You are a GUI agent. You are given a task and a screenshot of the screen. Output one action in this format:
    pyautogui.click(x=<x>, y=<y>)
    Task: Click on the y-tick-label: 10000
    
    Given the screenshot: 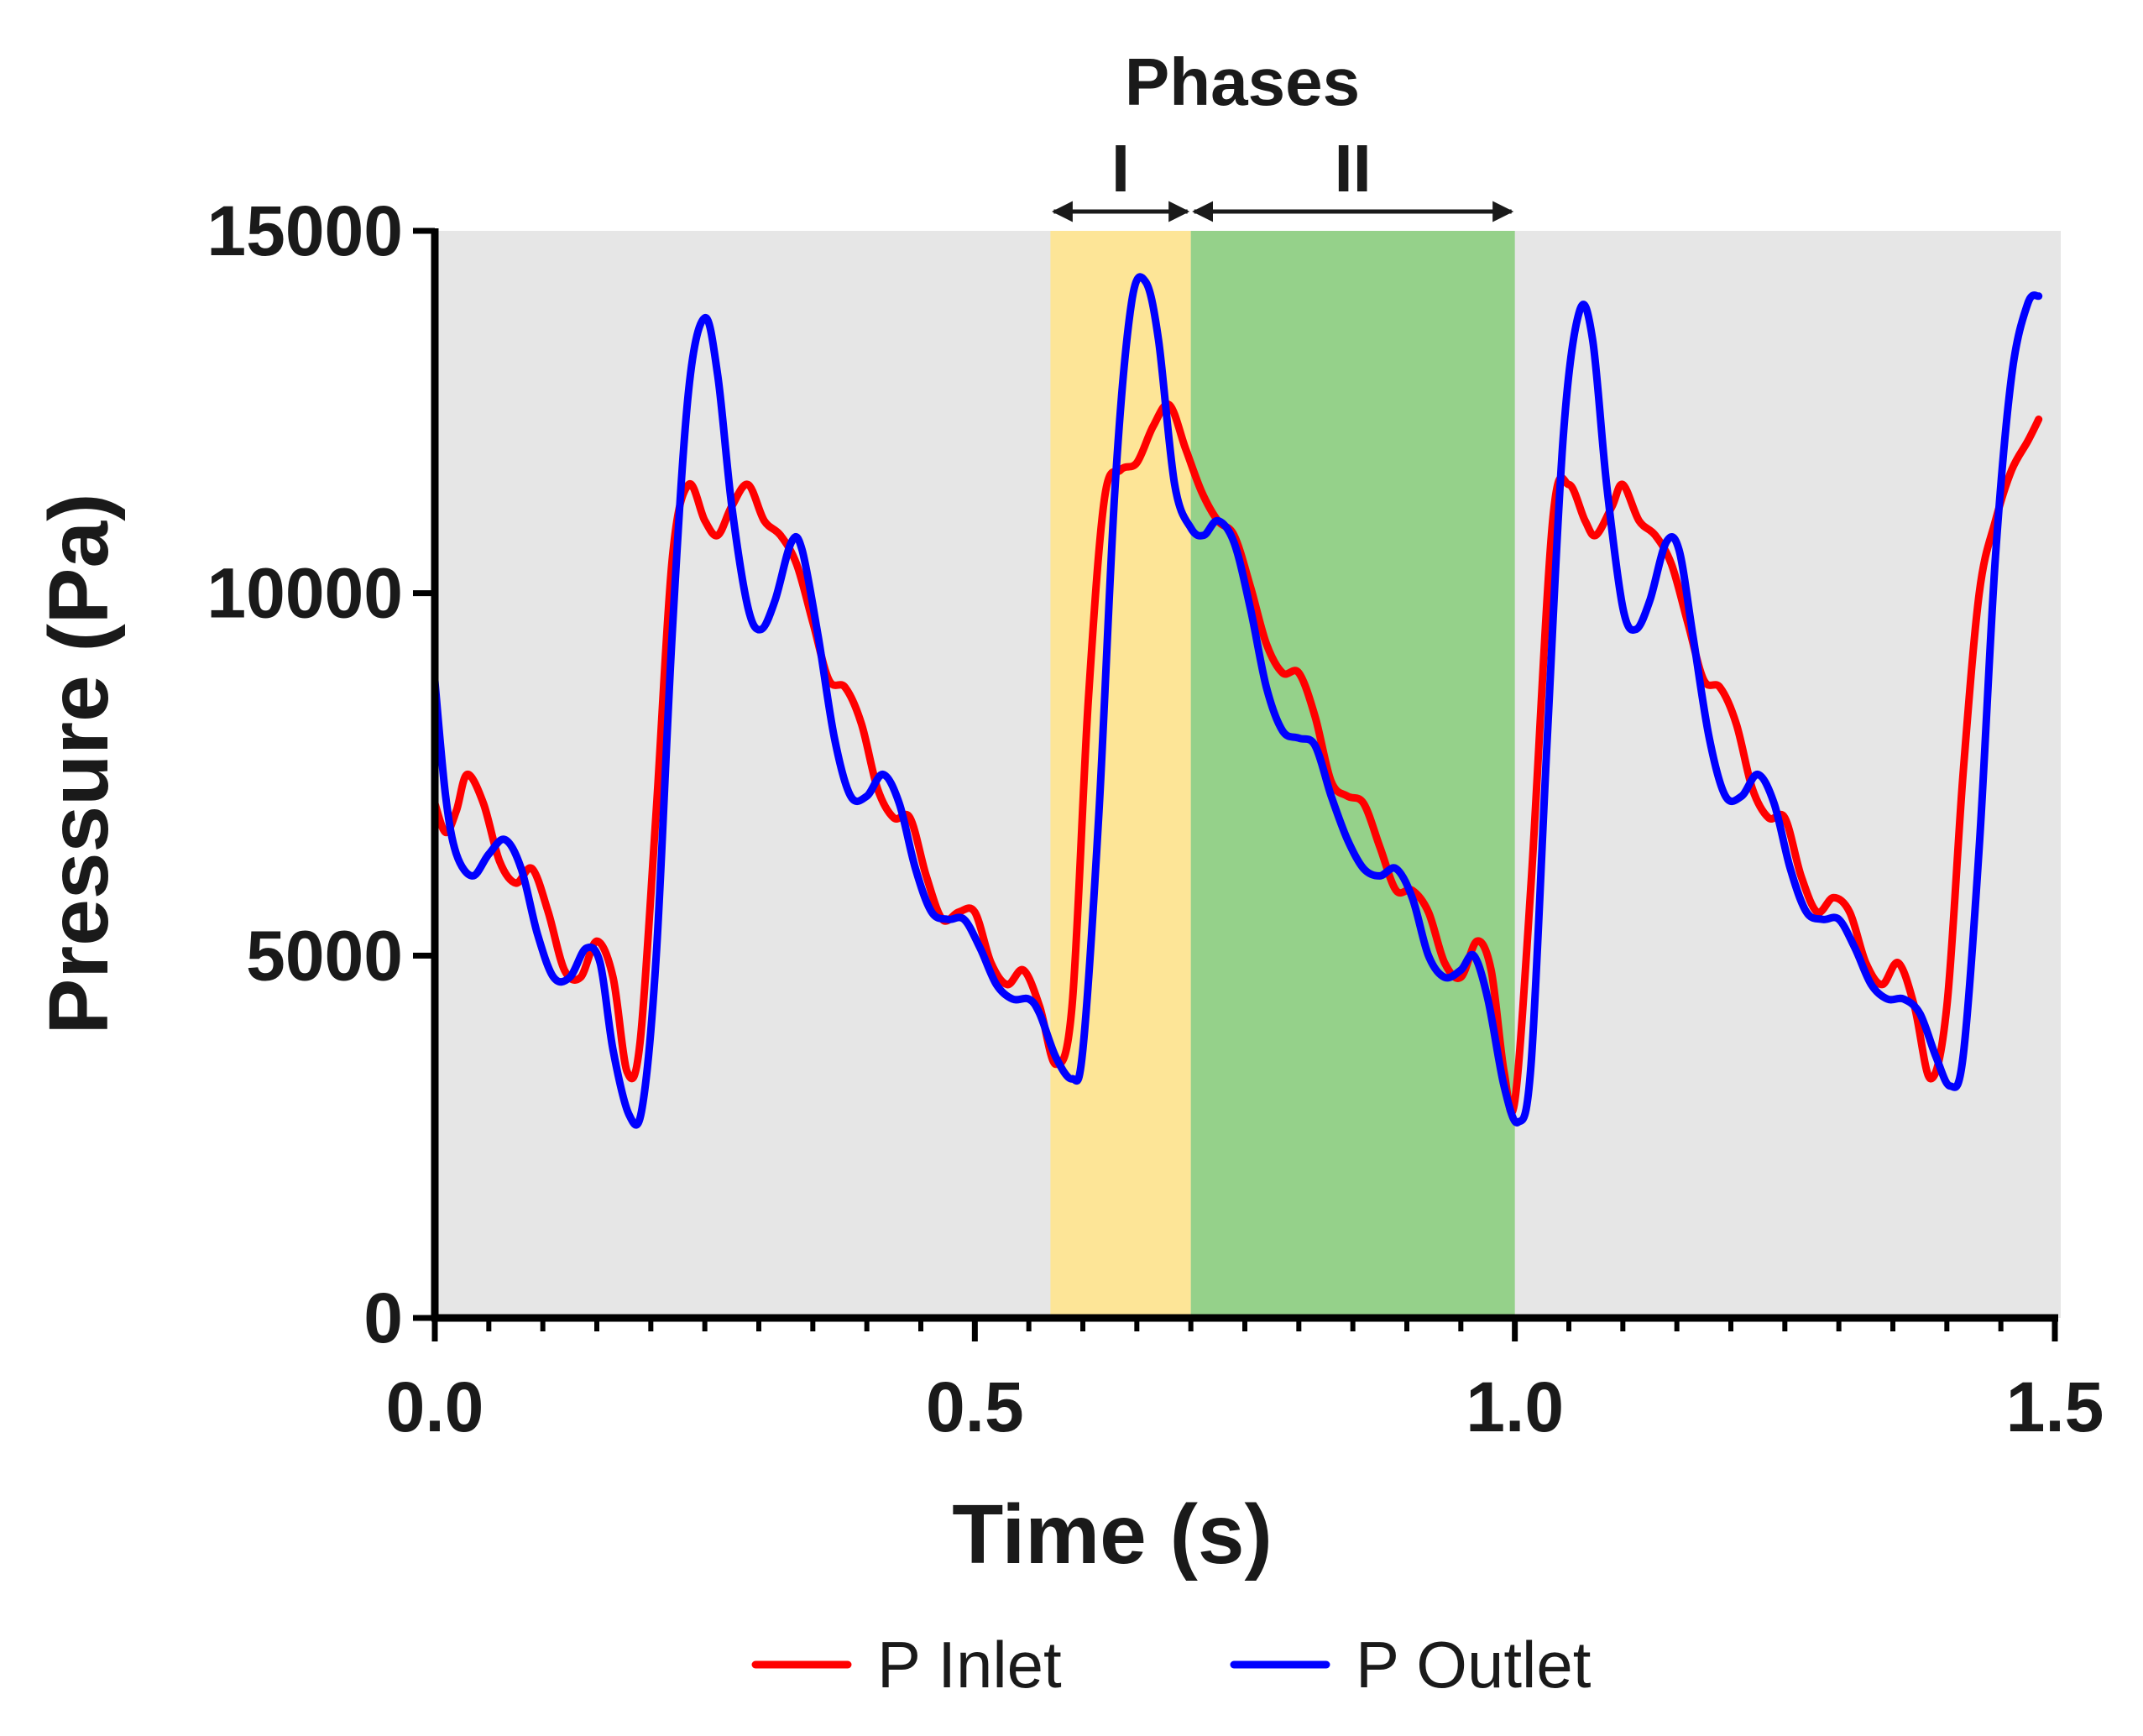 What is the action you would take?
    pyautogui.click(x=304, y=593)
    